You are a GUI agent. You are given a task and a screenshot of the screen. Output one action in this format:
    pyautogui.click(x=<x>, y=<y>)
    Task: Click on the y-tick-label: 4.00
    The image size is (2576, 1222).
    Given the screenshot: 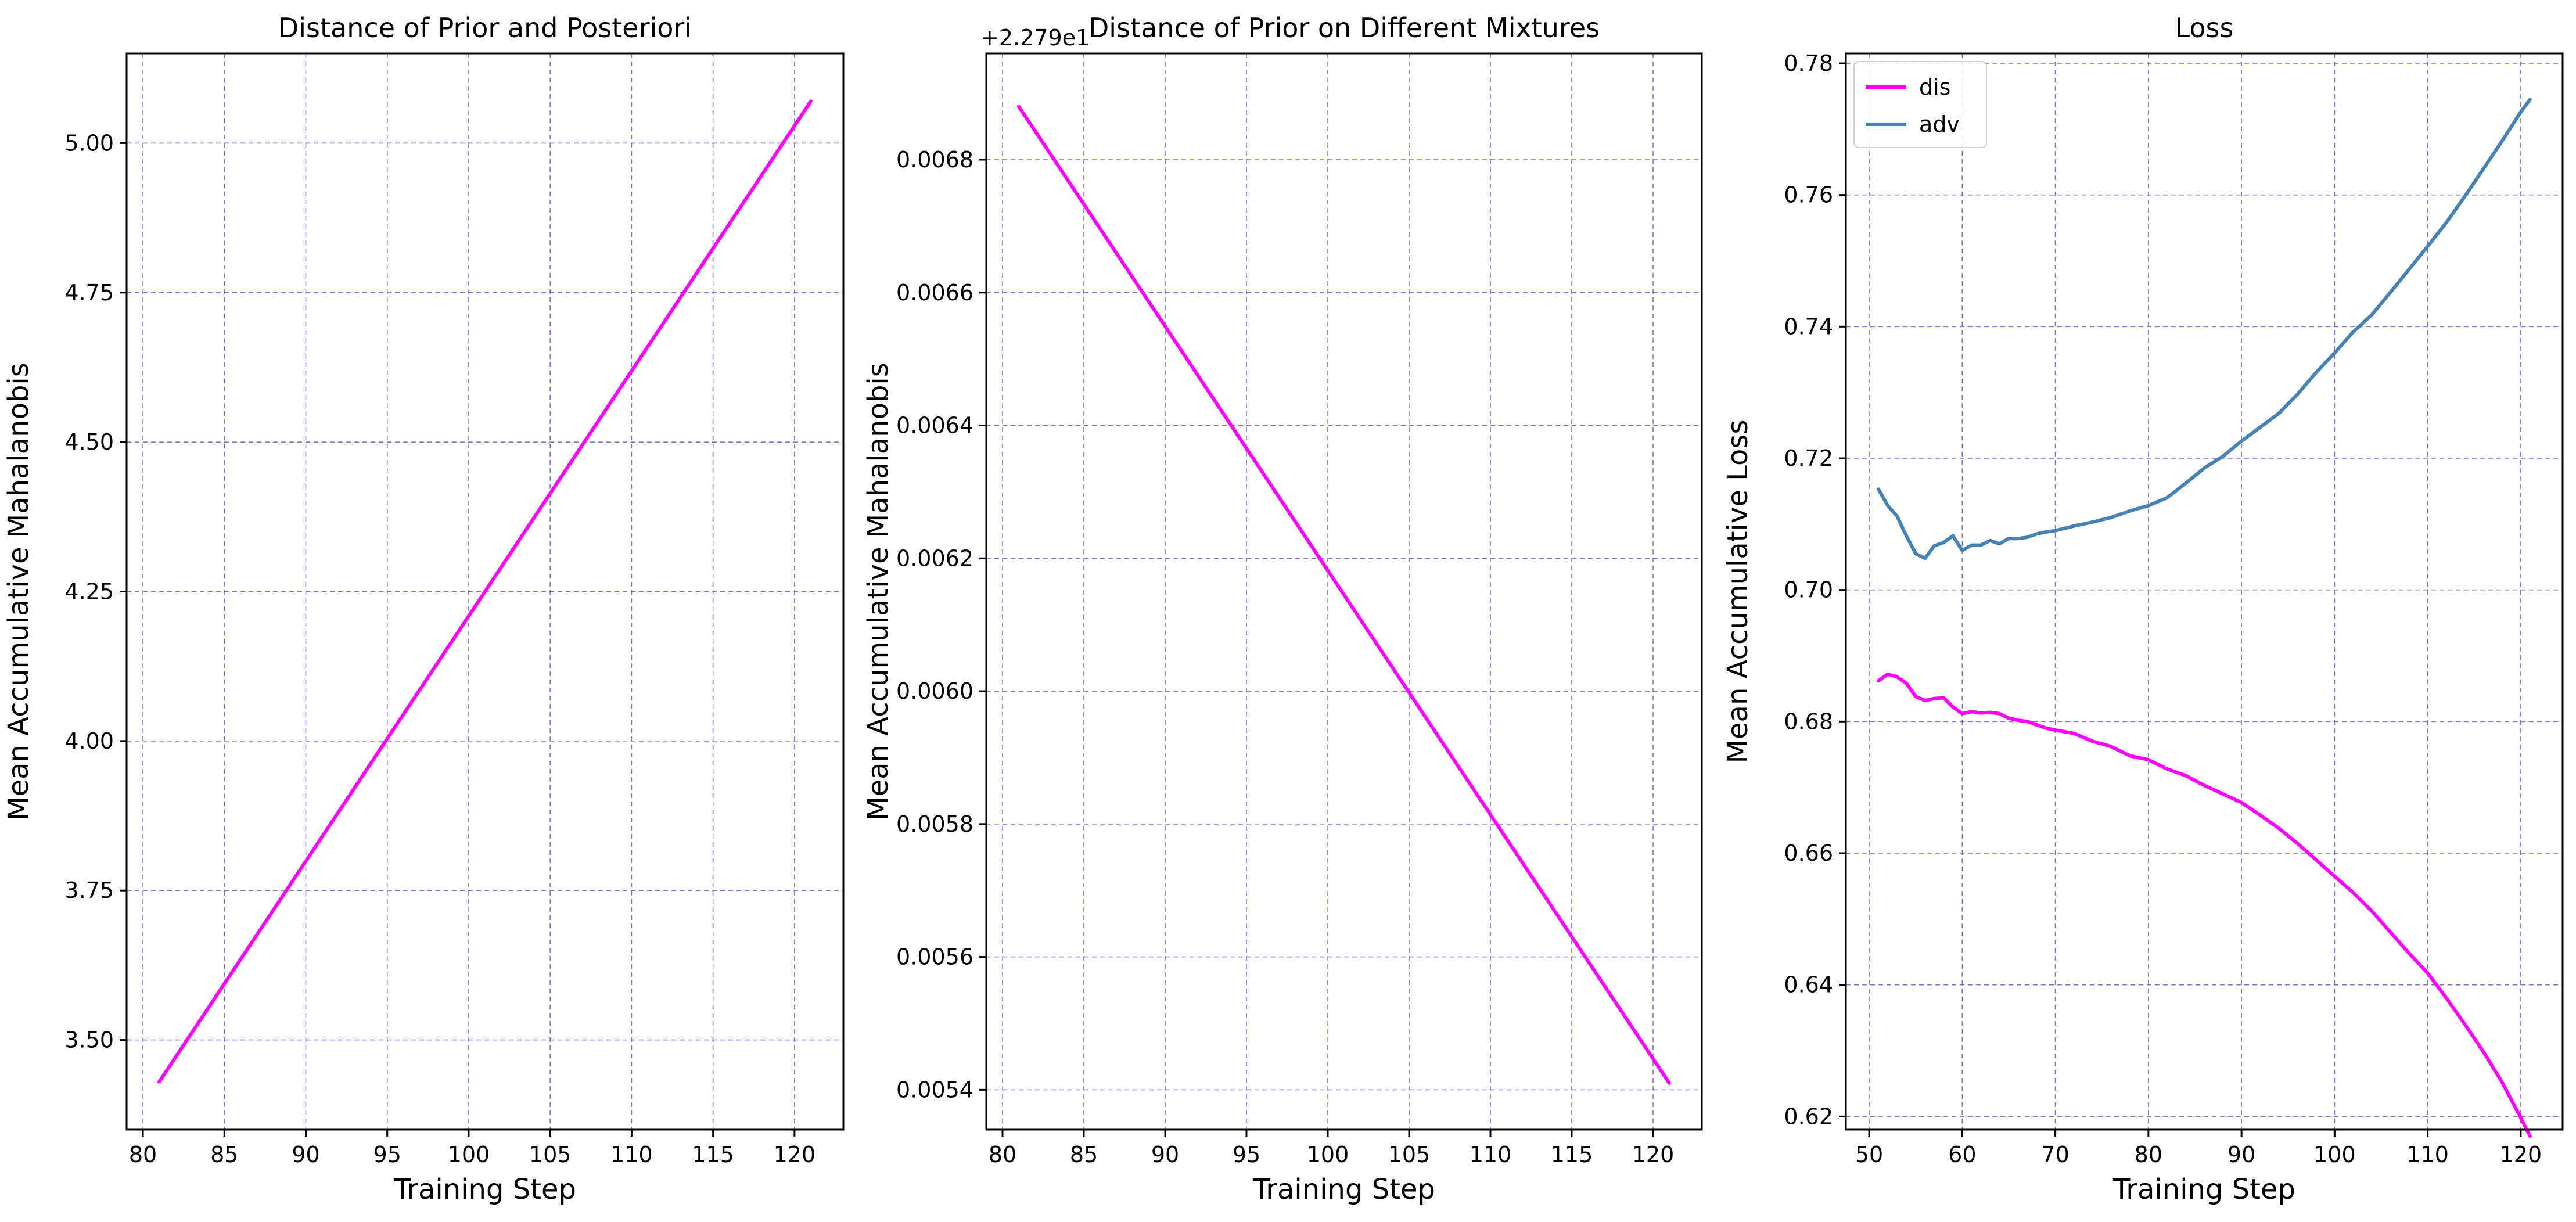 What is the action you would take?
    pyautogui.click(x=89, y=741)
    